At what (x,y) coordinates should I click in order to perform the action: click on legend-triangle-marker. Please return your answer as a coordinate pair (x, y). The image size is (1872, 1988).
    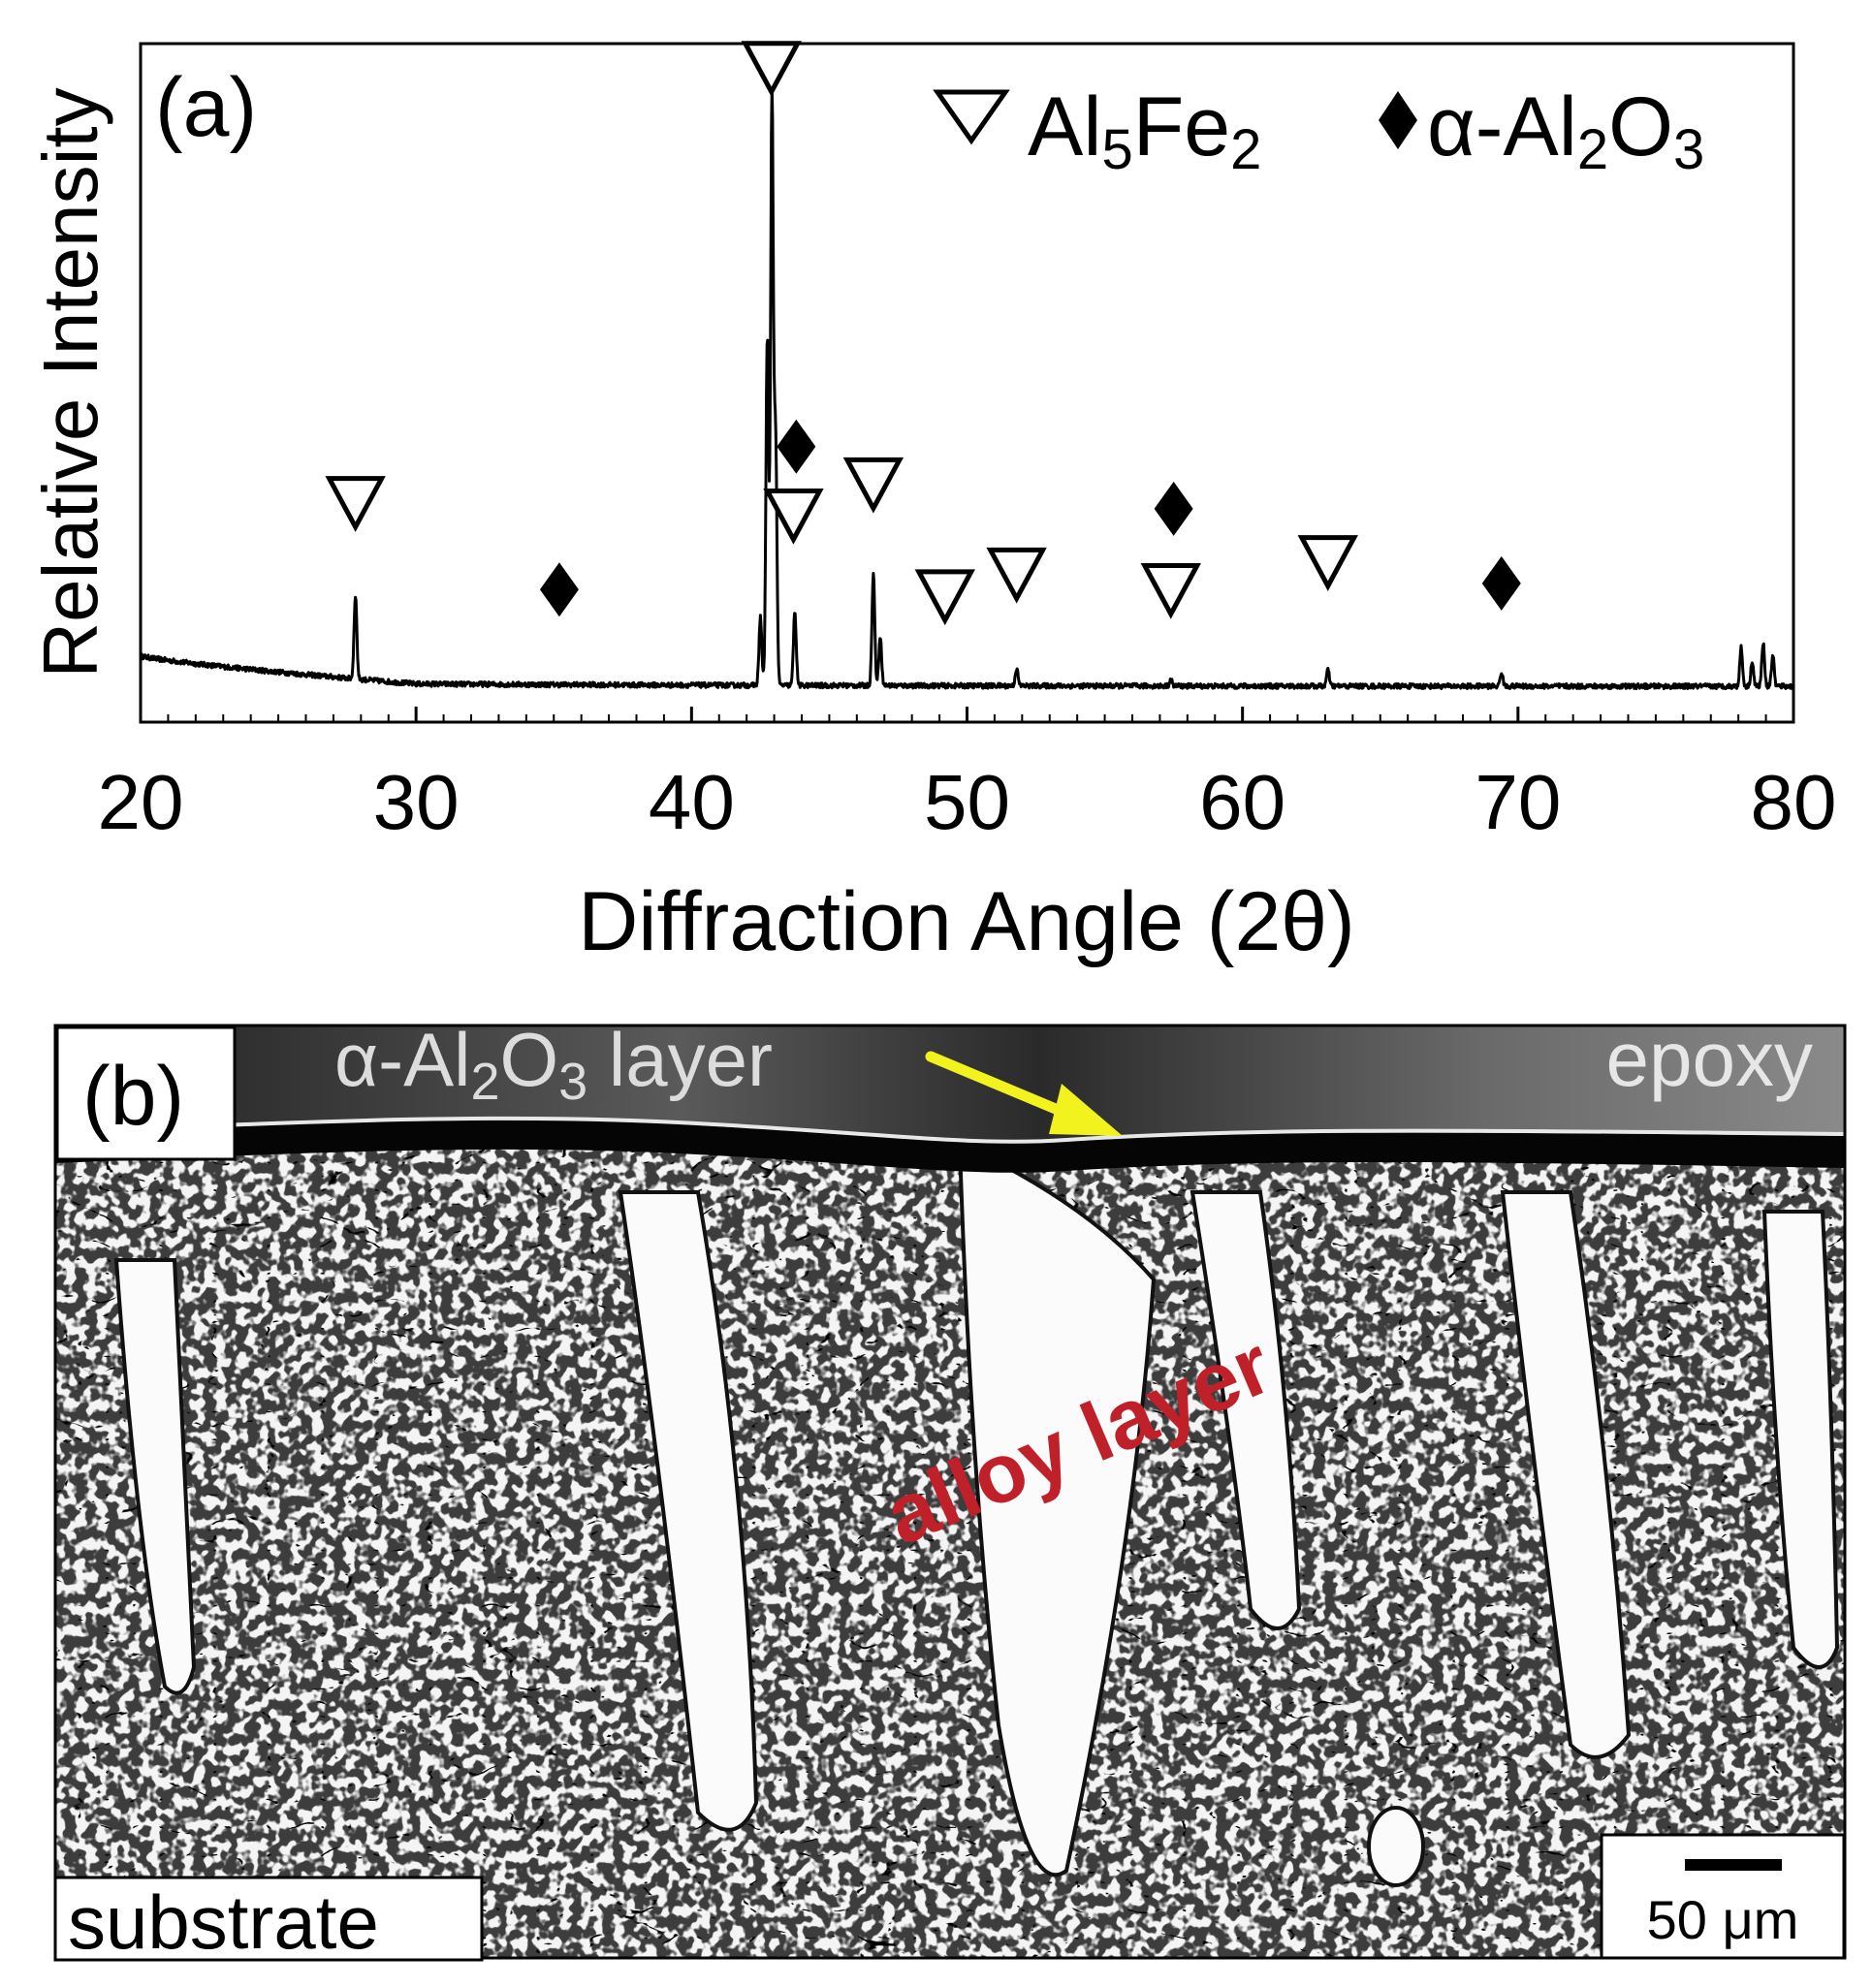
    Looking at the image, I should click on (972, 117).